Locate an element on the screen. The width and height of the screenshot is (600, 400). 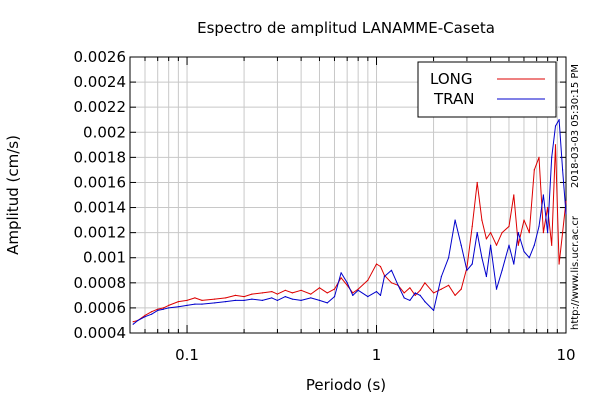
y-tick-label: 0.0016 is located at coordinates (100, 182).